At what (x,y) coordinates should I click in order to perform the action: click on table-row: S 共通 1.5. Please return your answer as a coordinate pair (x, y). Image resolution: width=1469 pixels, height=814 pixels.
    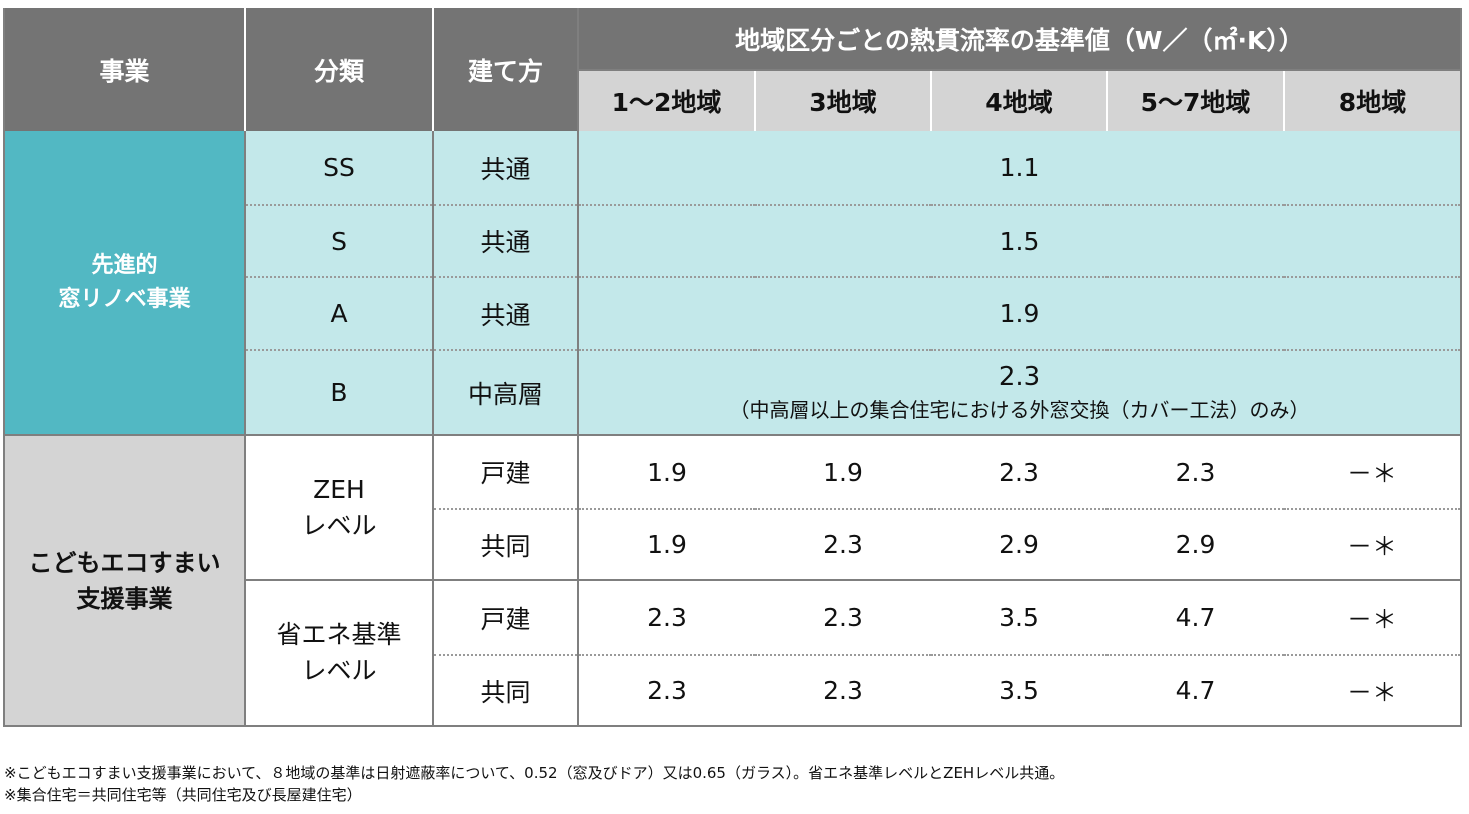
    Looking at the image, I should click on (733, 241).